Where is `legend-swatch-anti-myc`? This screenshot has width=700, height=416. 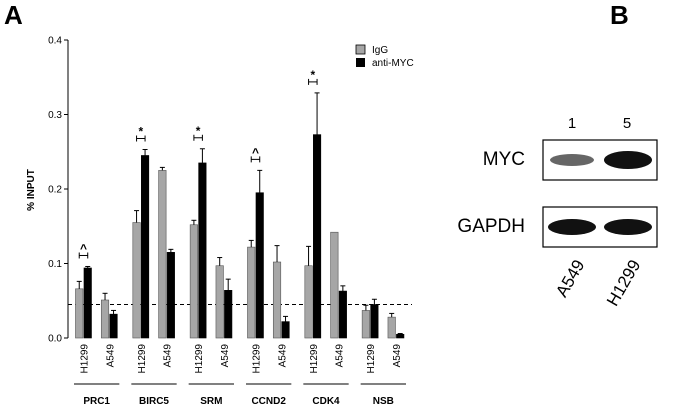
legend-swatch-anti-myc is located at coordinates (360, 62).